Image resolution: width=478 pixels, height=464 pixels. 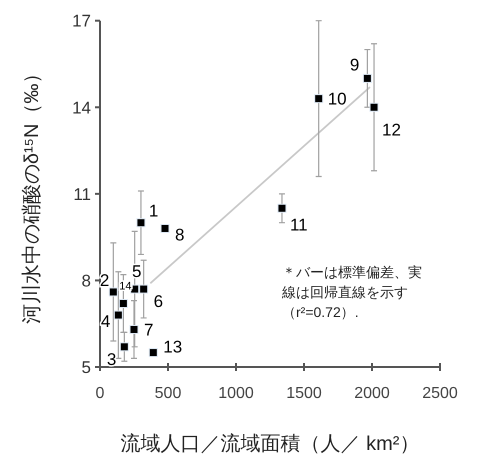 What do you see at coordinates (149, 330) in the screenshot?
I see `annotation: 7` at bounding box center [149, 330].